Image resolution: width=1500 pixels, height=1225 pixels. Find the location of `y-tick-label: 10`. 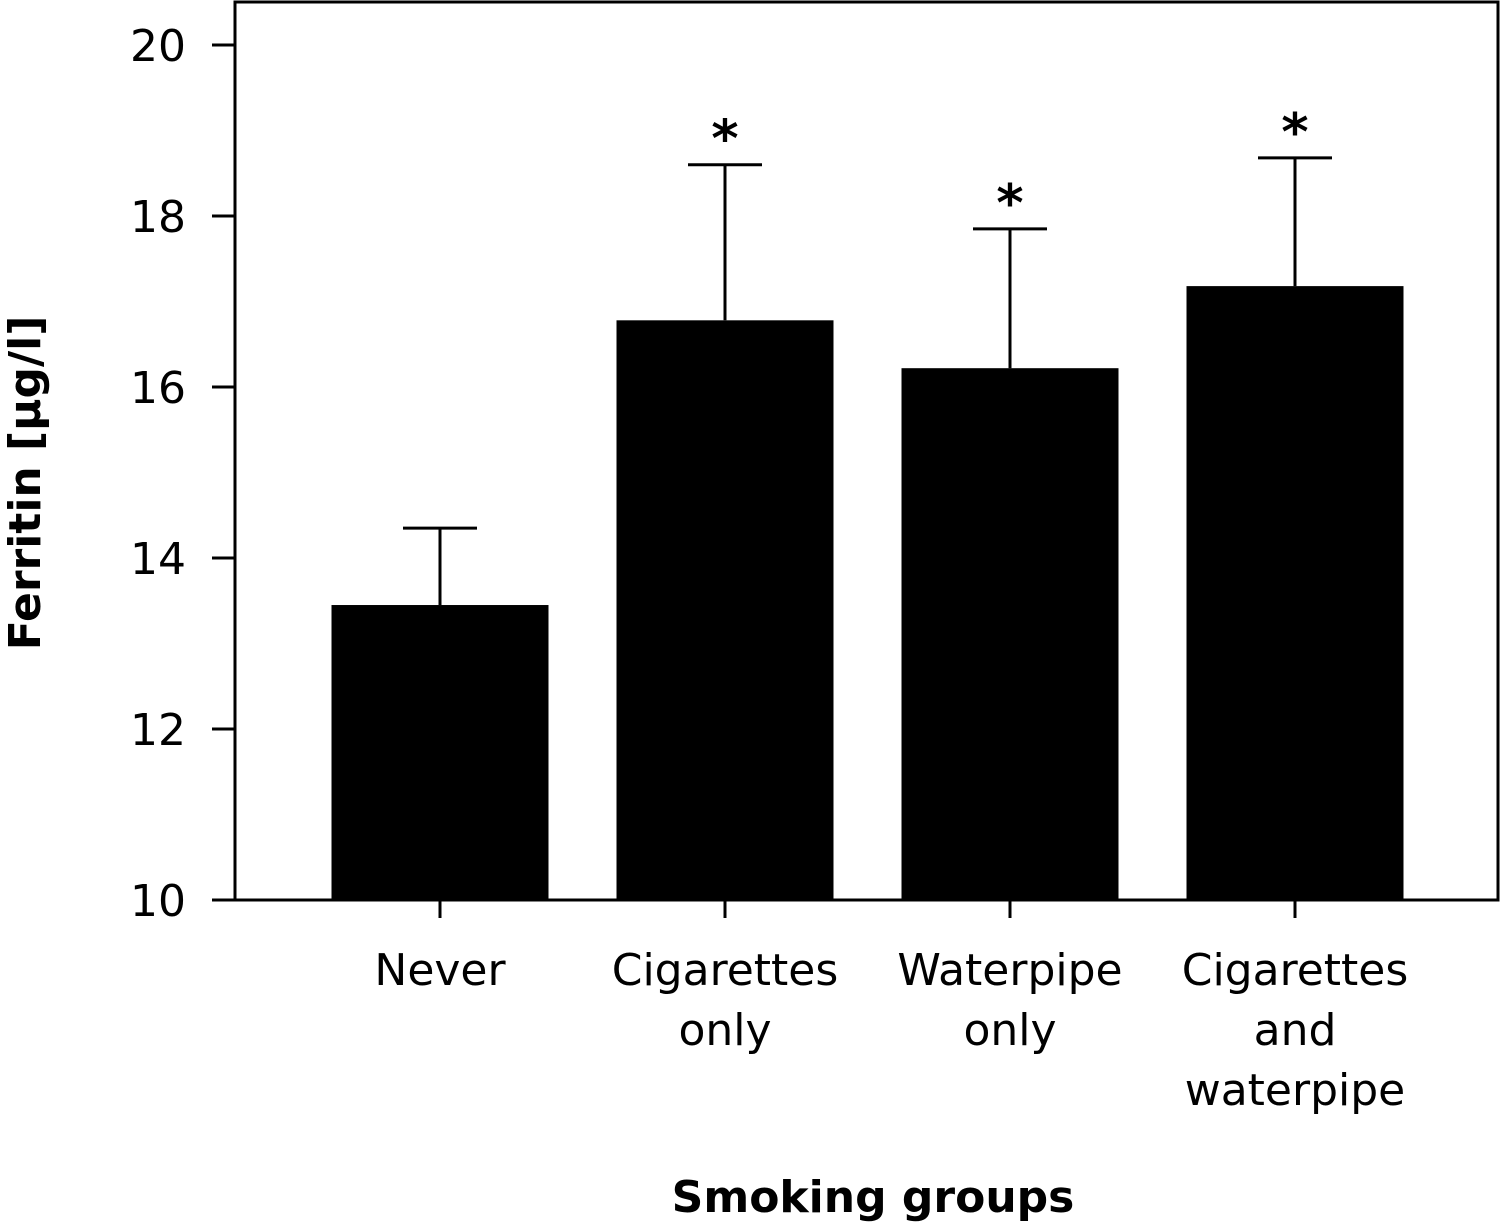

y-tick-label: 10 is located at coordinates (158, 901).